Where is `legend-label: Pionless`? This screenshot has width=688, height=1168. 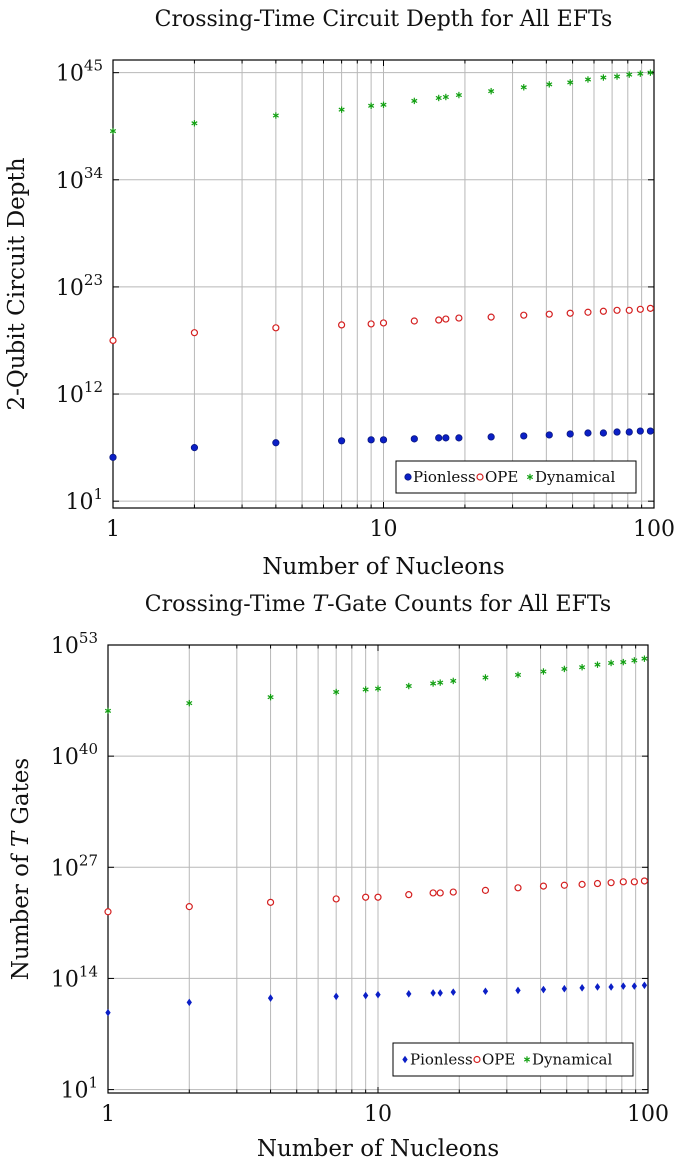
legend-label: Pionless is located at coordinates (444, 477).